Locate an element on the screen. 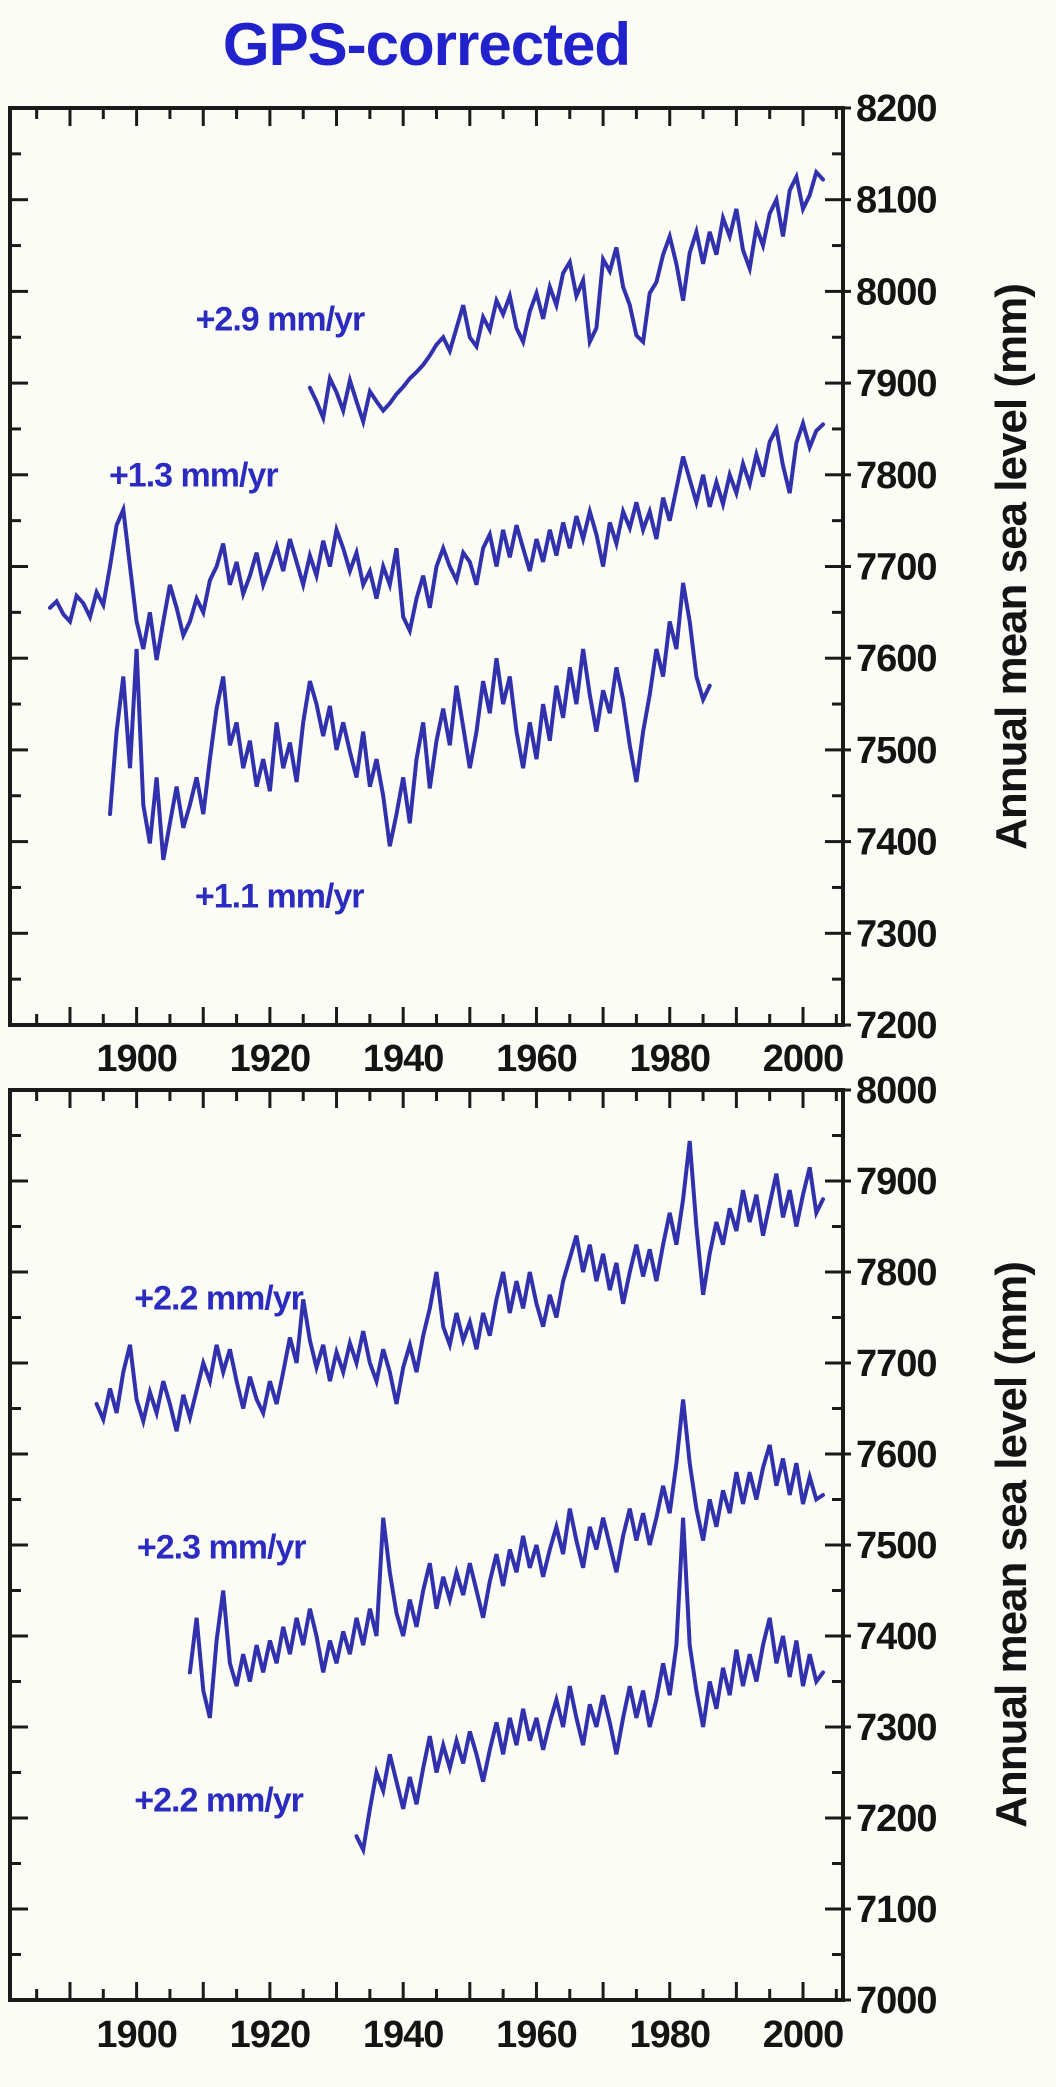 Image resolution: width=1056 pixels, height=2087 pixels. y-tick-label: 8200 is located at coordinates (896, 109).